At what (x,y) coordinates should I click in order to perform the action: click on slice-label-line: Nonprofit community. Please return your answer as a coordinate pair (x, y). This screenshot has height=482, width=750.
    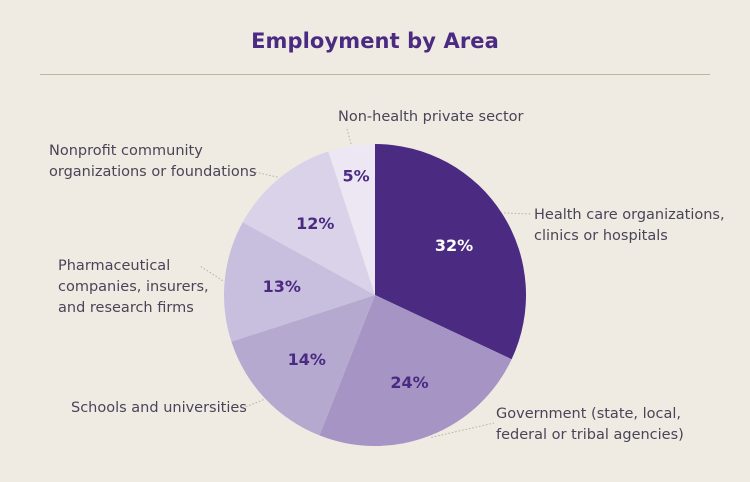
    Looking at the image, I should click on (126, 151).